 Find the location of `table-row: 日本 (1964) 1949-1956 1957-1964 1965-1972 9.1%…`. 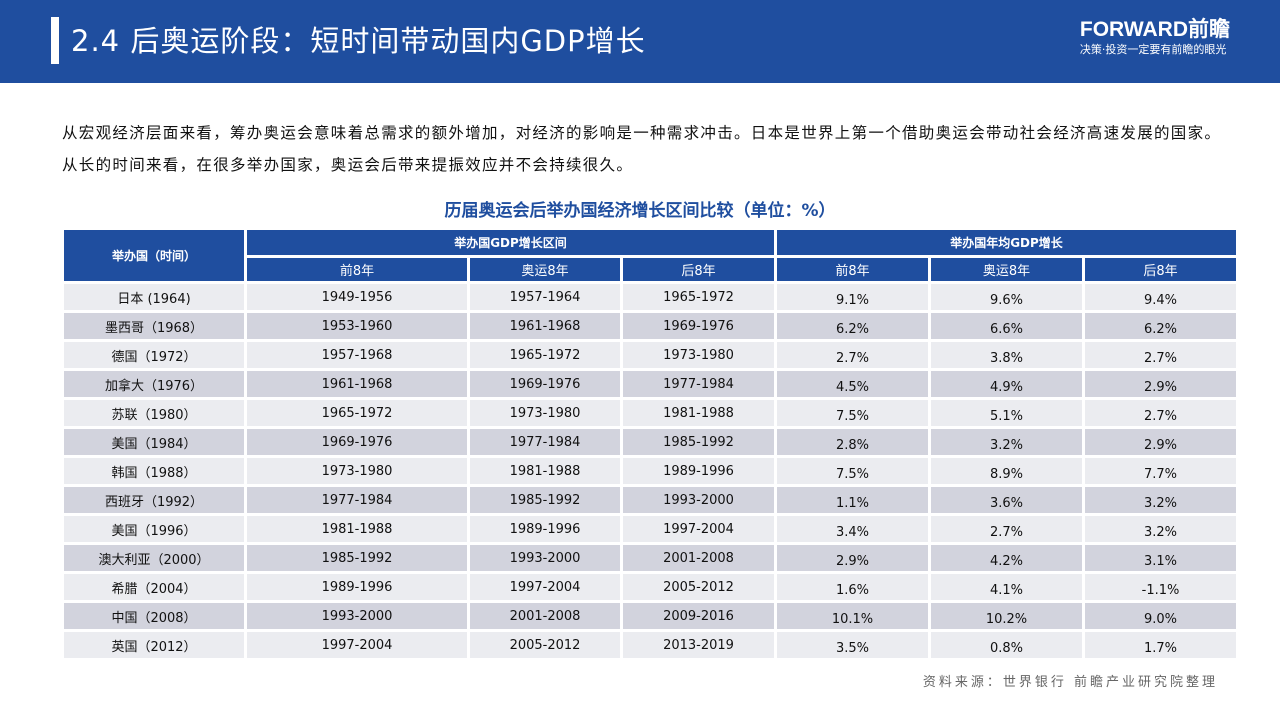

table-row: 日本 (1964) 1949-1956 1957-1964 1965-1972 9.1%… is located at coordinates (650, 297).